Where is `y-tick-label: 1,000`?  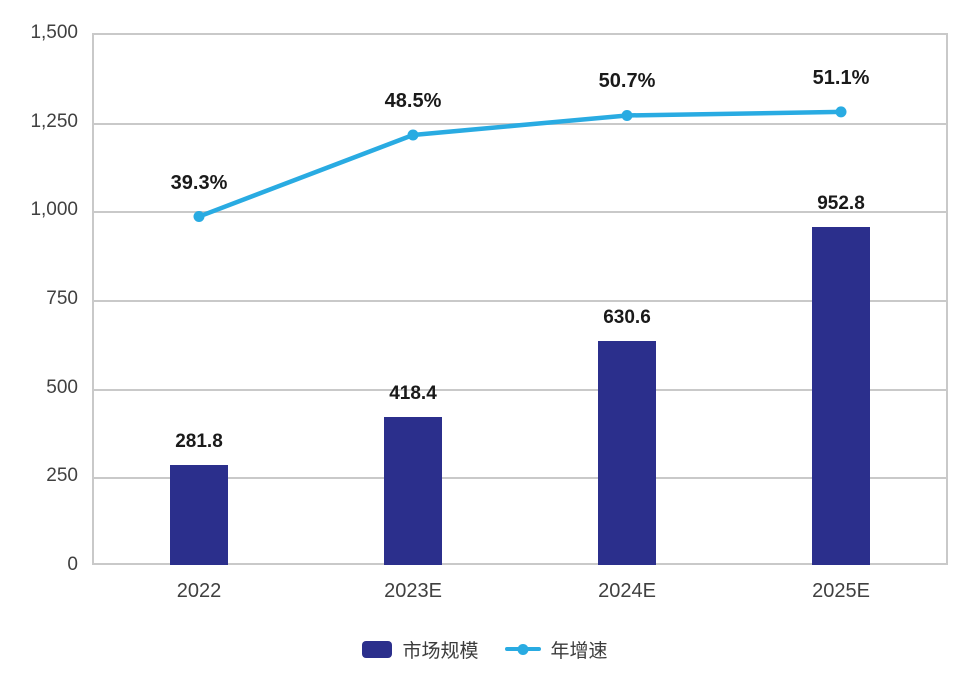 y-tick-label: 1,000 is located at coordinates (54, 210).